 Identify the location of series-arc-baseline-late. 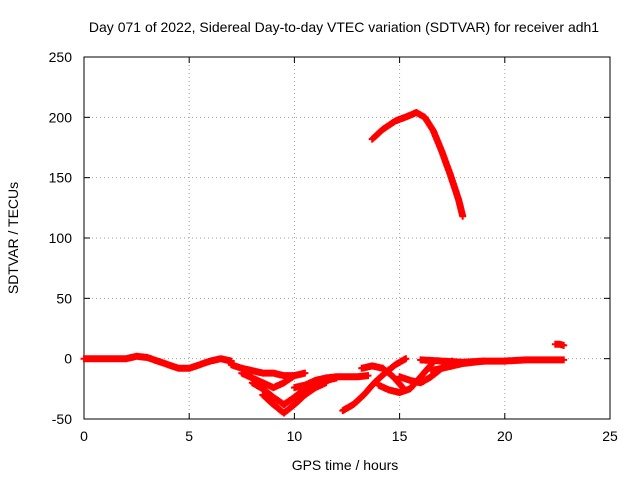
(492, 361).